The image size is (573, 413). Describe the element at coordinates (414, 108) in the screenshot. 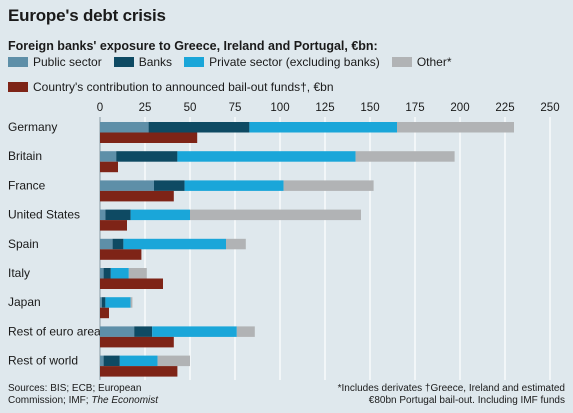

I see `x-tick-label-175: 175` at that location.